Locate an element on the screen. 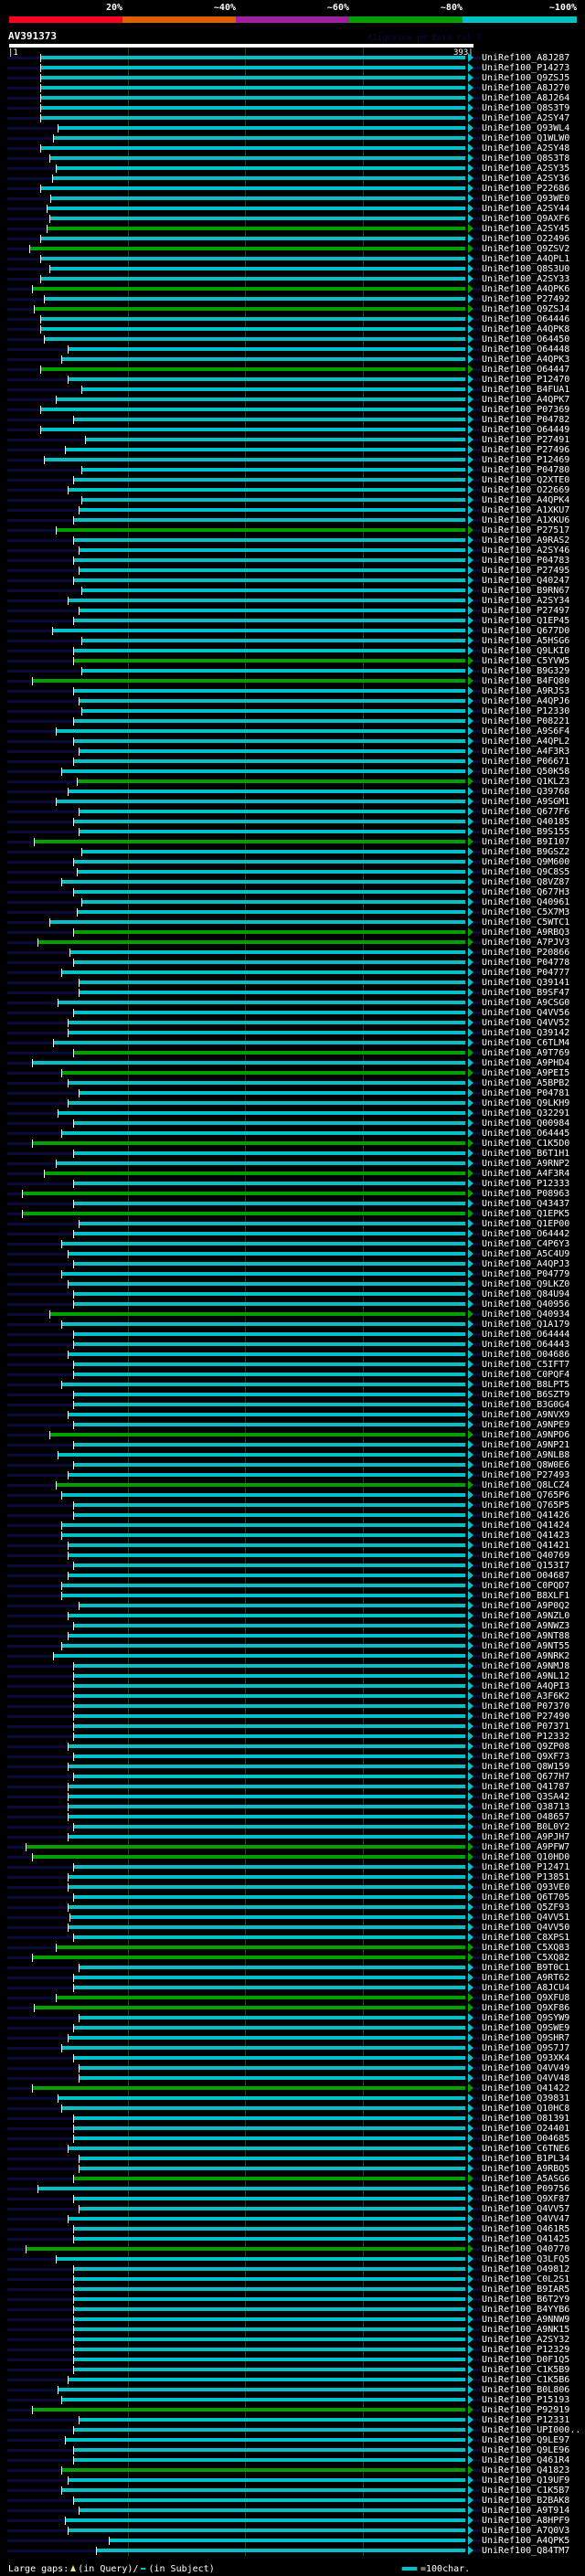 The image size is (585, 2576). hit-id-link: UniRef100_P27492 is located at coordinates (526, 299).